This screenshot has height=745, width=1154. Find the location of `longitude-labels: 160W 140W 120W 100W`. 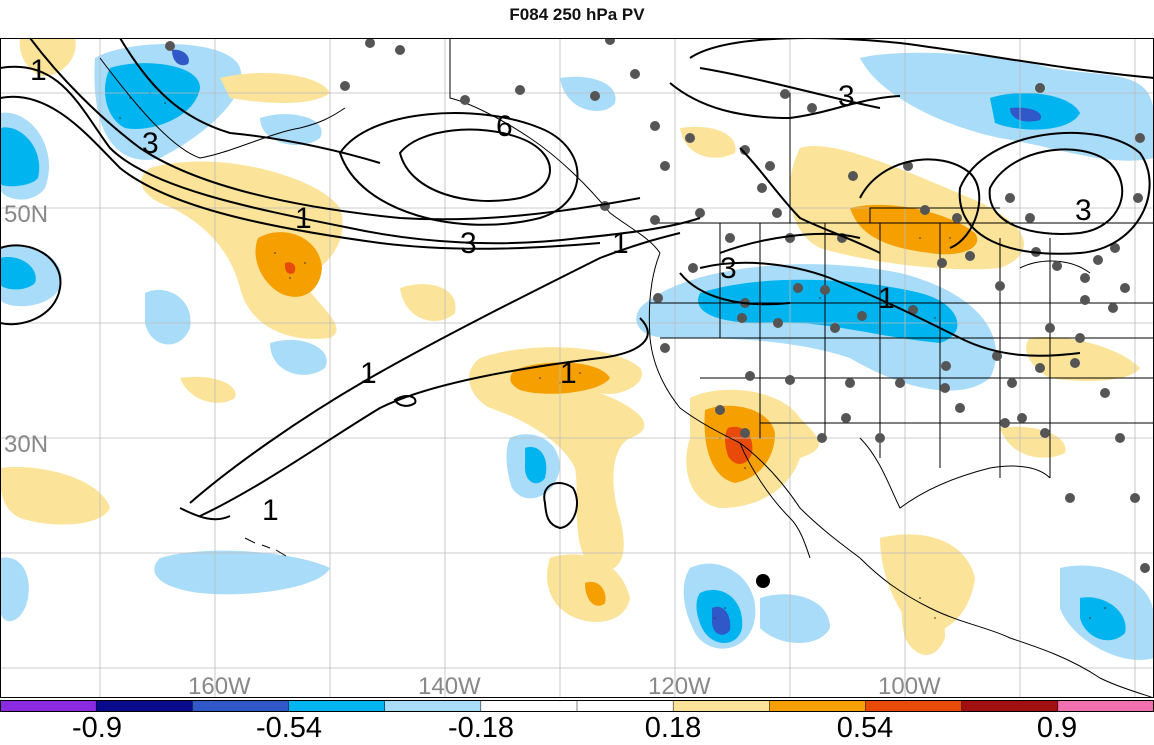

longitude-labels: 160W 140W 120W 100W is located at coordinates (564, 685).